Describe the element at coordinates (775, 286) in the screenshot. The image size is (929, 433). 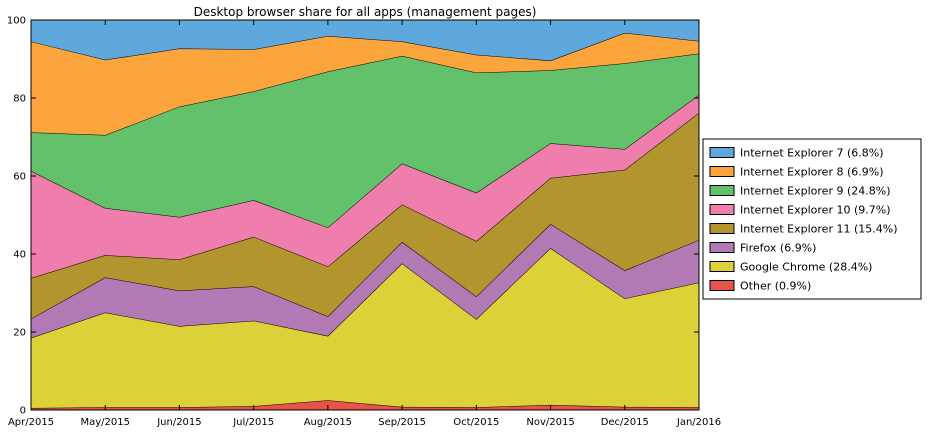
I see `legend-label: Other (0.9%)` at that location.